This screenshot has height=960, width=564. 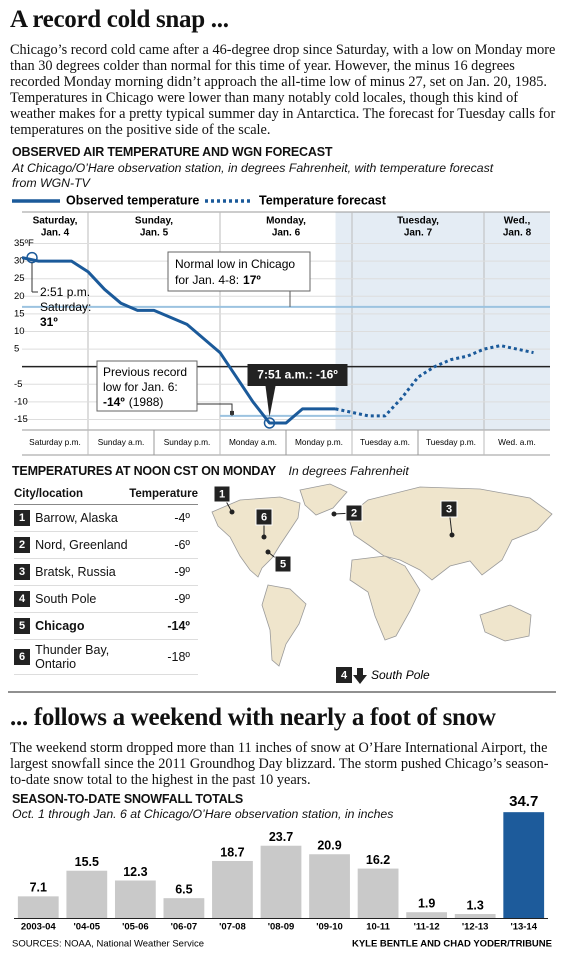 What do you see at coordinates (135, 927) in the screenshot?
I see `x-tick-label: '05-06` at bounding box center [135, 927].